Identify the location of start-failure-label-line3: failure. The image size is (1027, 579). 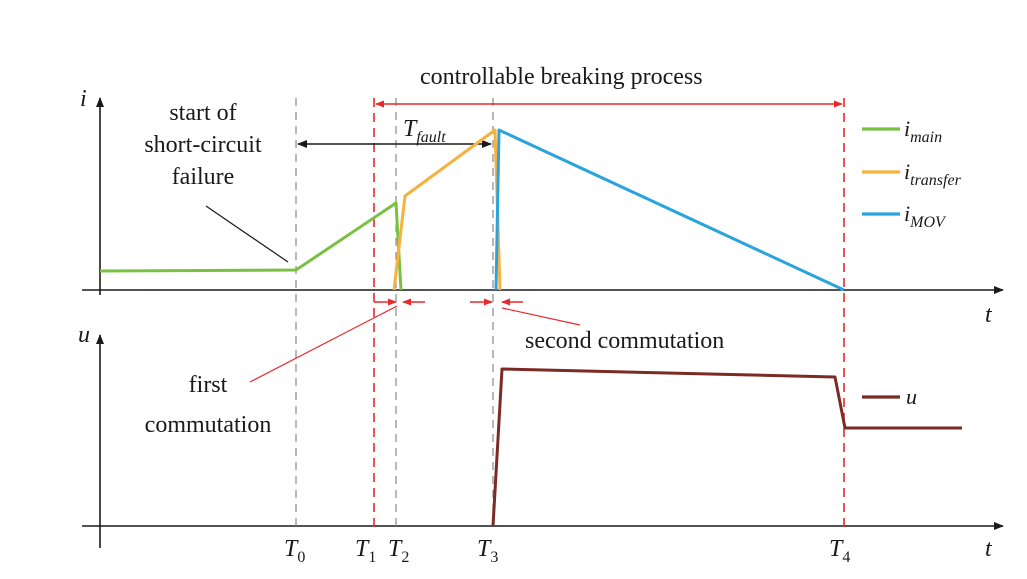
(203, 177).